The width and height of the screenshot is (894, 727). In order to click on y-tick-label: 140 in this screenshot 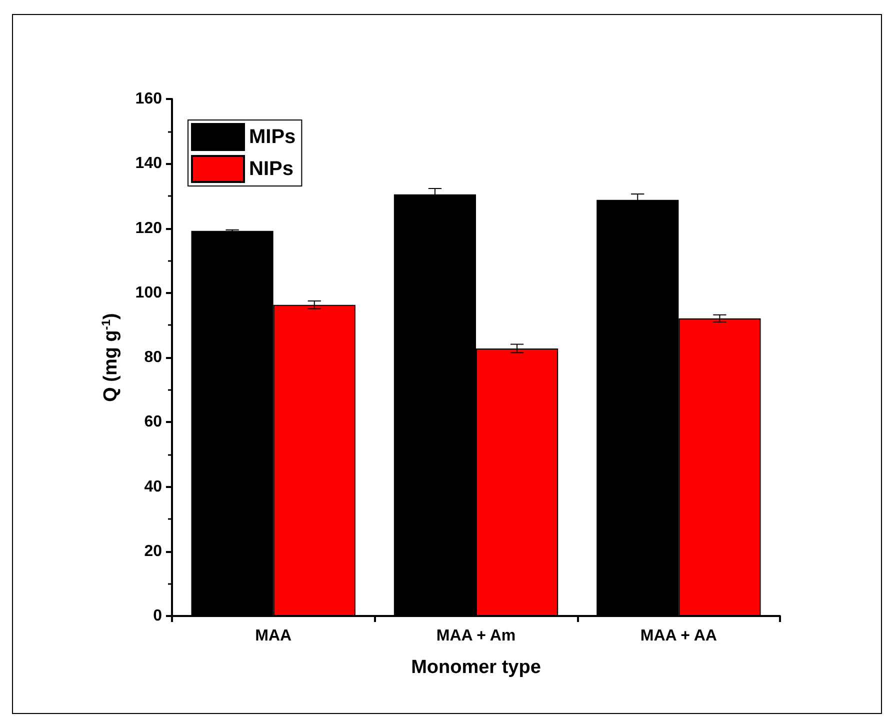, I will do `click(148, 163)`.